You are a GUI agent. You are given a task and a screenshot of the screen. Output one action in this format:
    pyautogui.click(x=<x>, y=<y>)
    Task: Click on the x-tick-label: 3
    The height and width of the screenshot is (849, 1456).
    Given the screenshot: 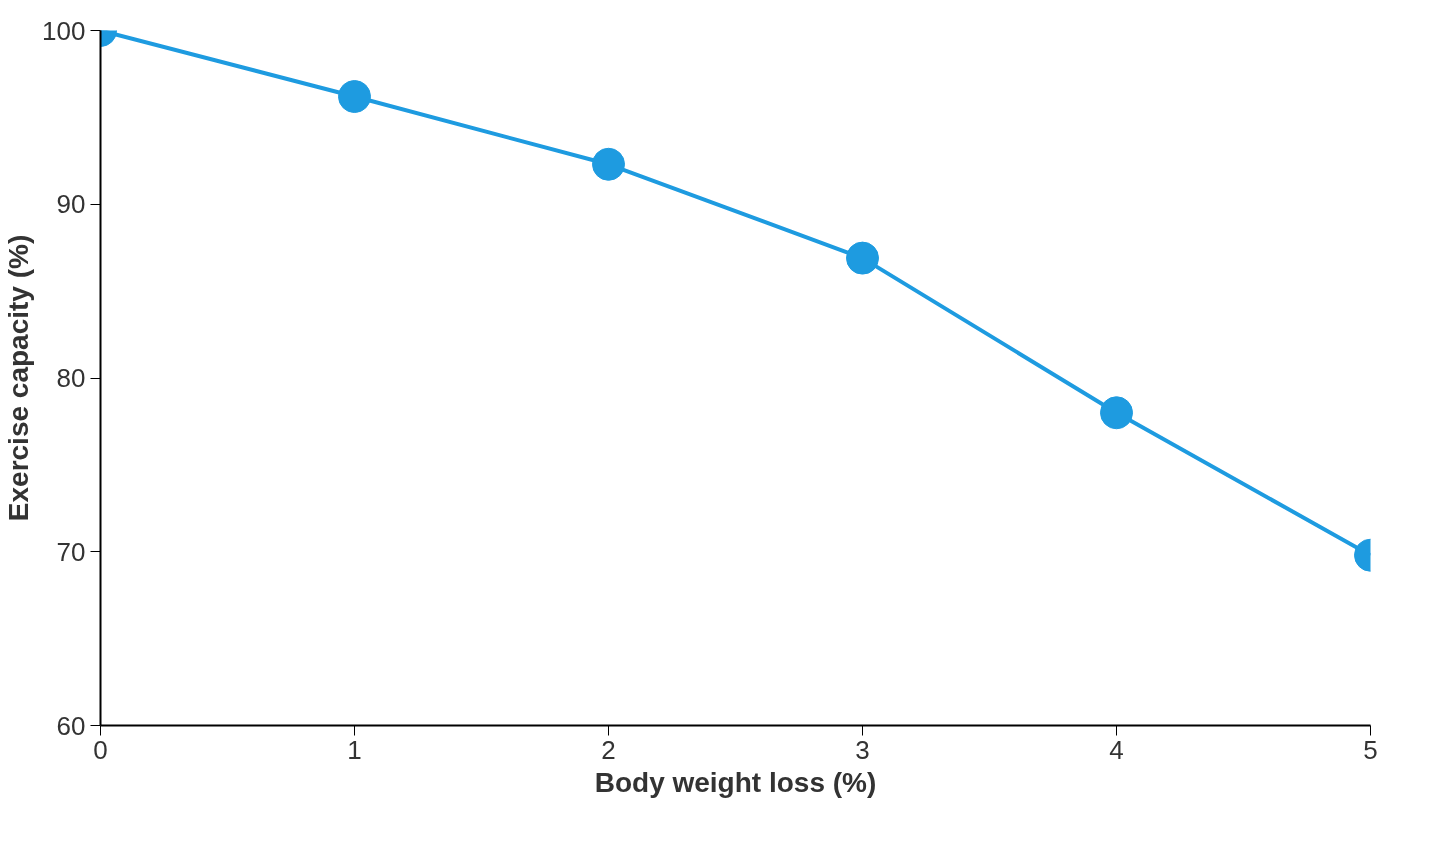 What is the action you would take?
    pyautogui.click(x=862, y=749)
    